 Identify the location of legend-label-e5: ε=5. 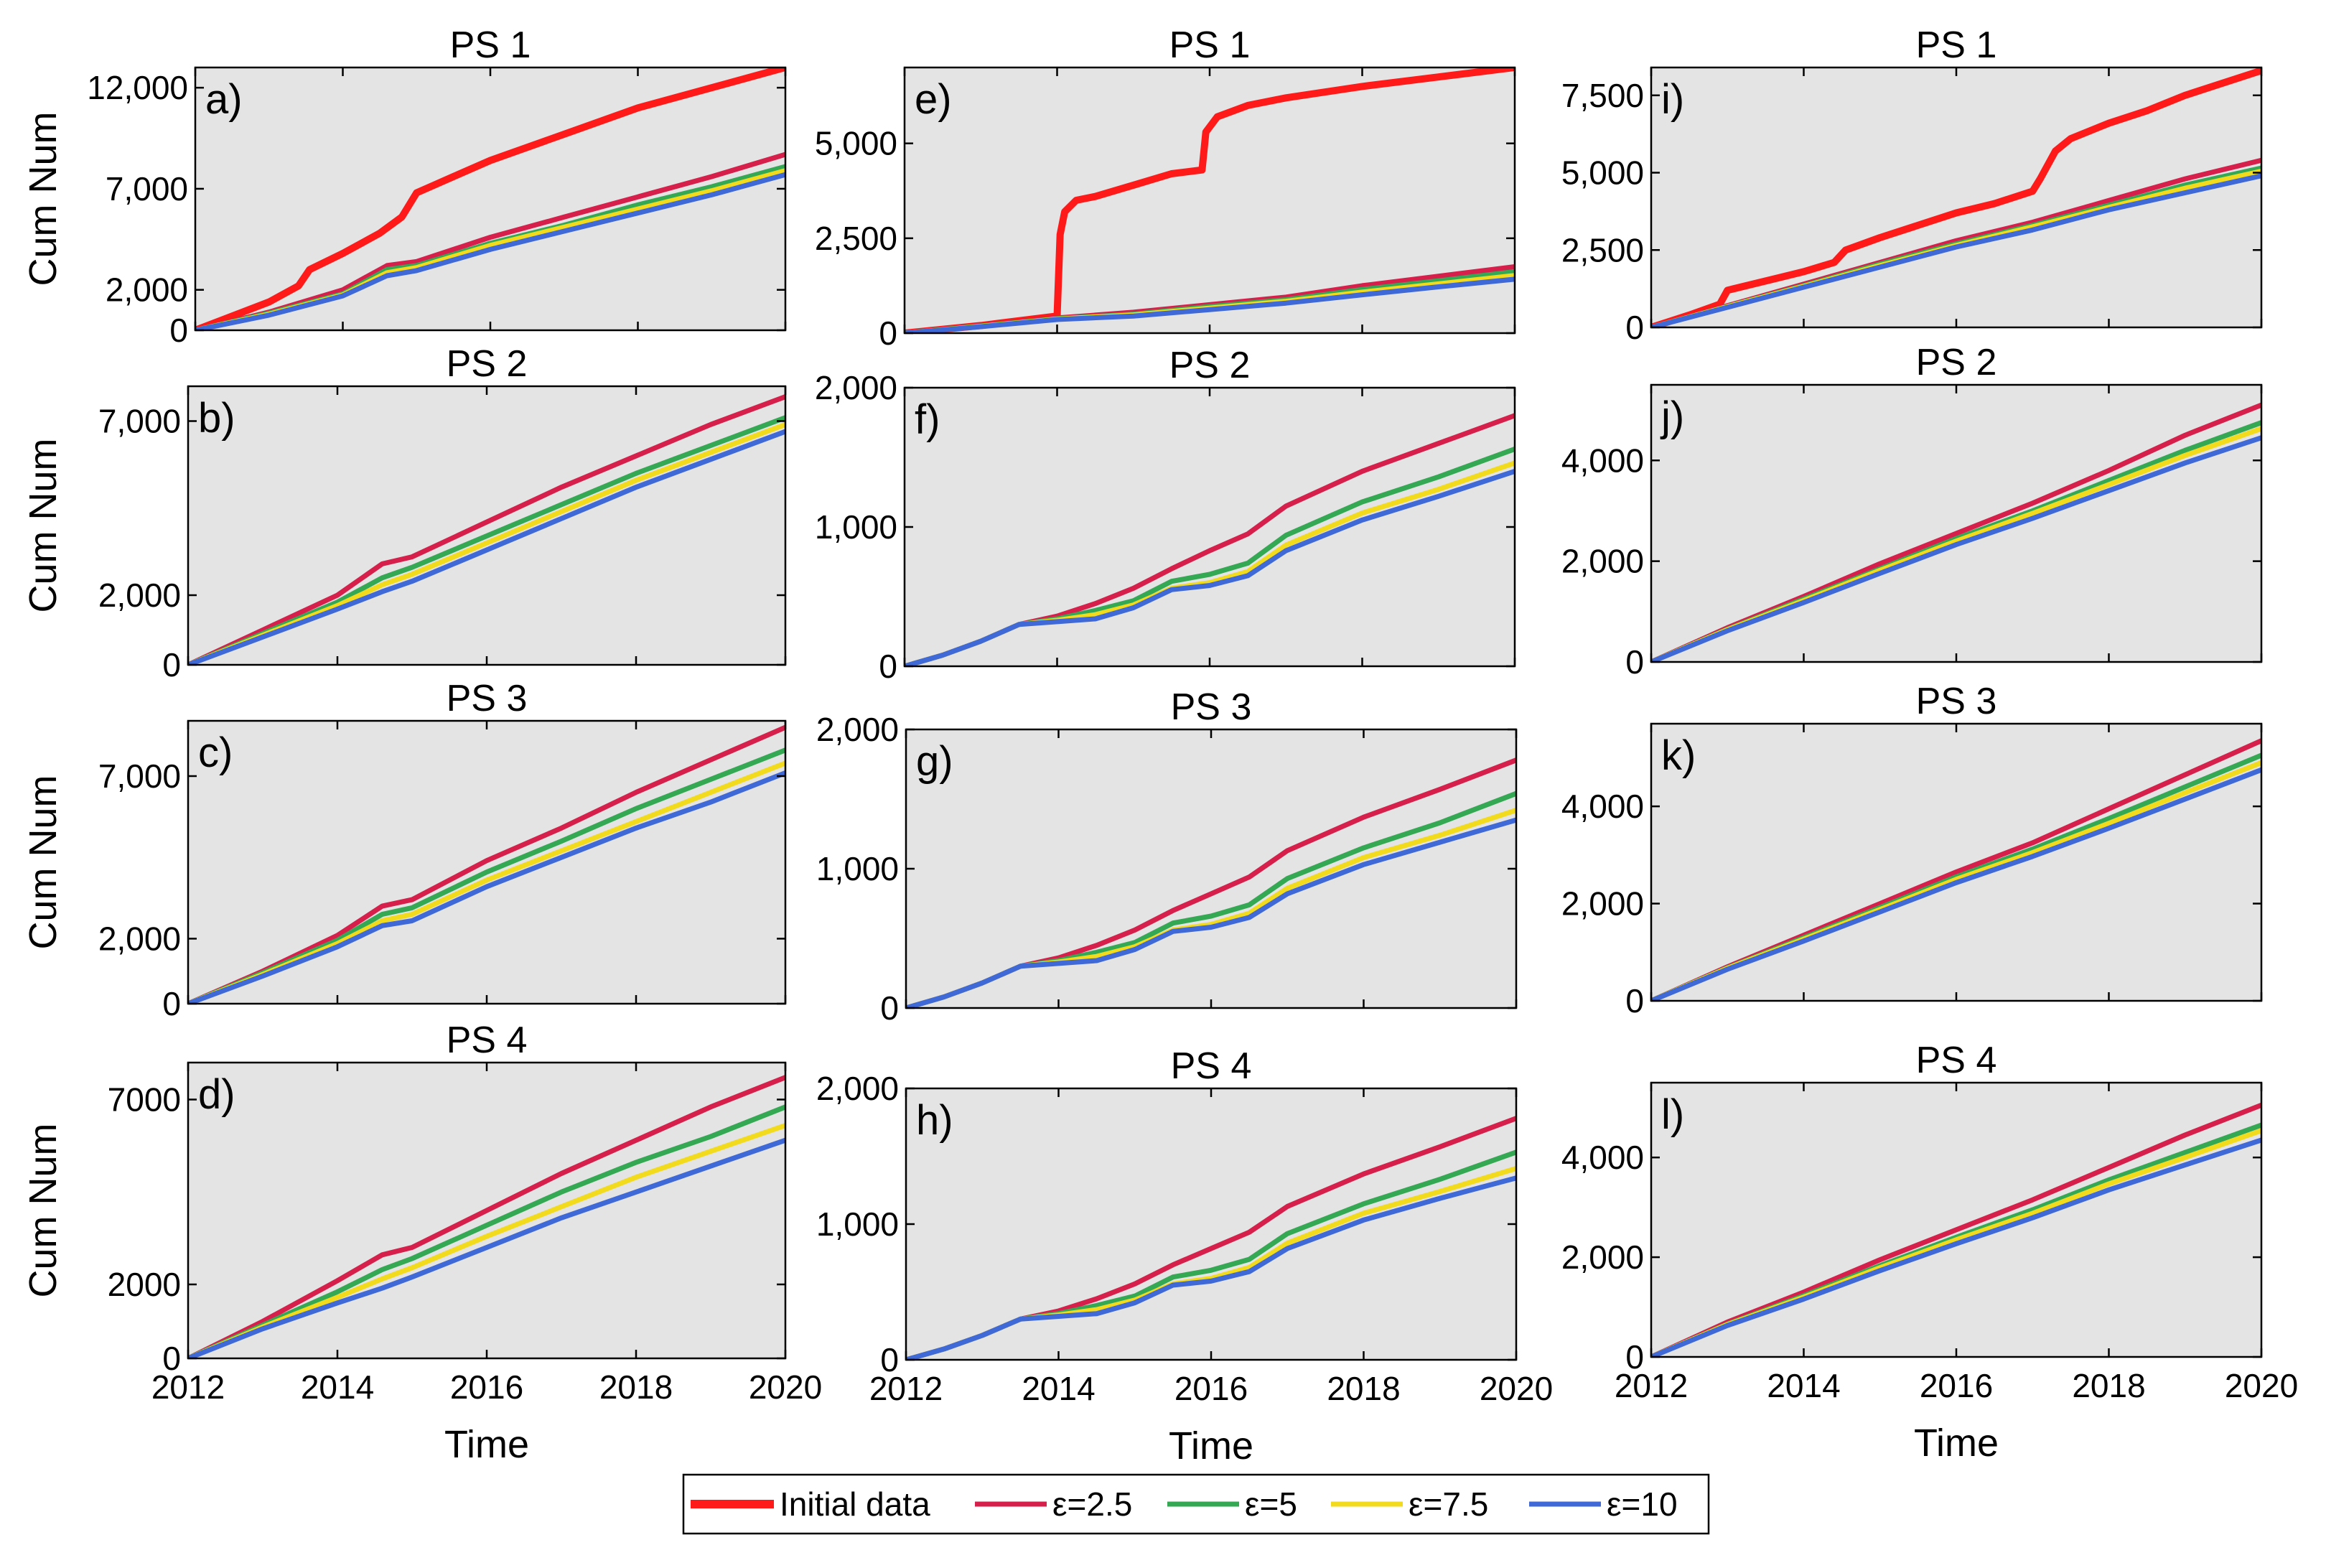
(1271, 1504).